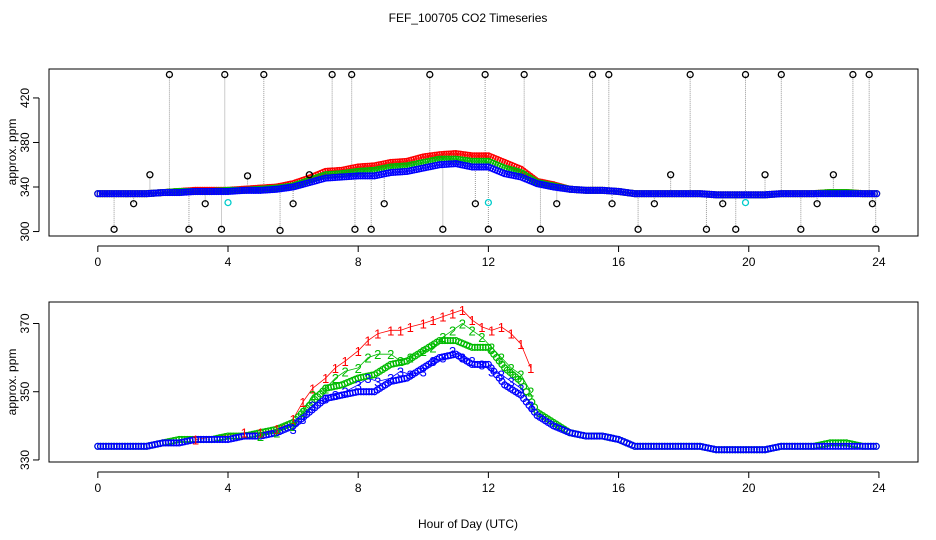 Image resolution: width=936 pixels, height=540 pixels. I want to click on y-tick-label: 330, so click(25, 460).